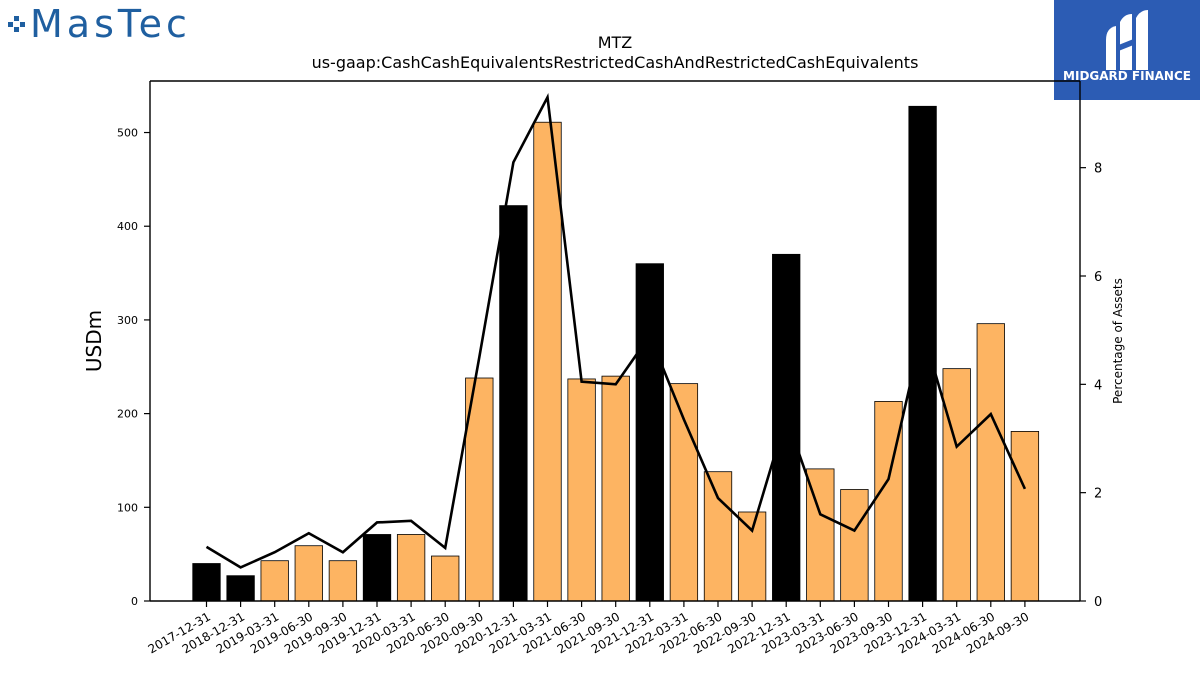  What do you see at coordinates (1098, 169) in the screenshot?
I see `y2-tick-label-8: 8` at bounding box center [1098, 169].